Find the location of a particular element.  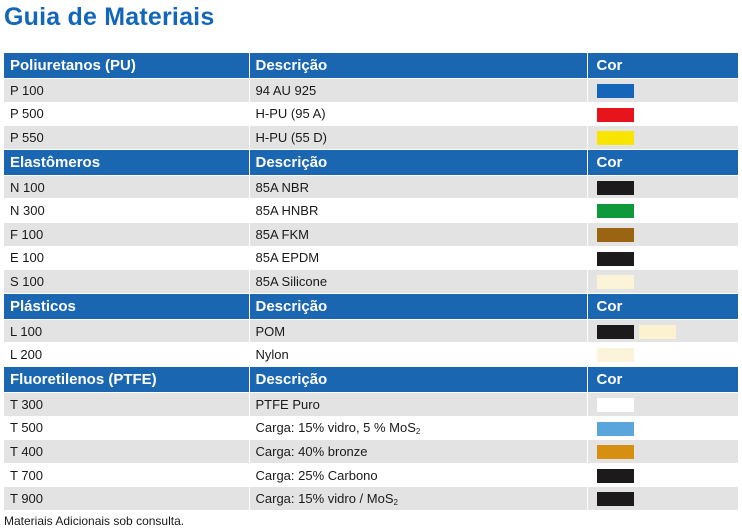

material-row: T 400 Carga: 40% bronze is located at coordinates (371, 451).